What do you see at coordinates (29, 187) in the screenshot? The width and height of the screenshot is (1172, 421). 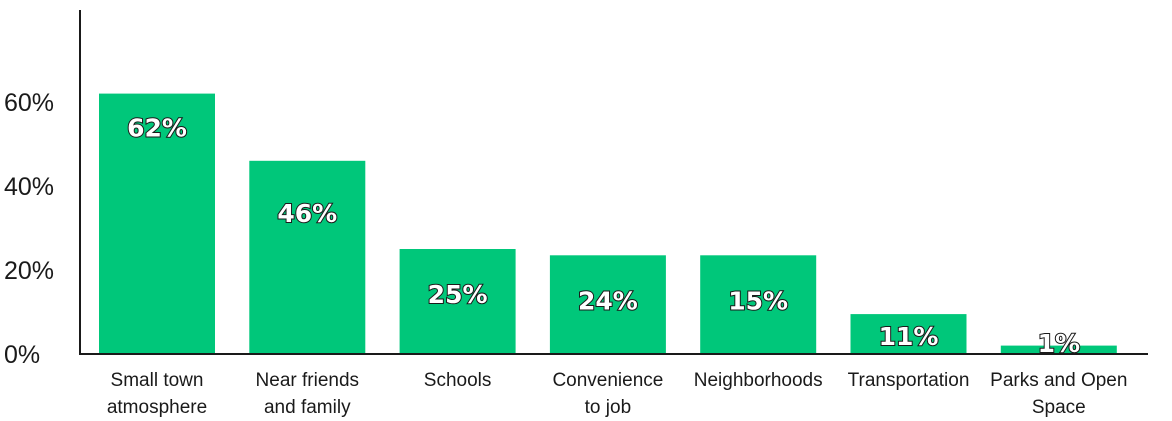 I see `y-tick-label: 40%` at bounding box center [29, 187].